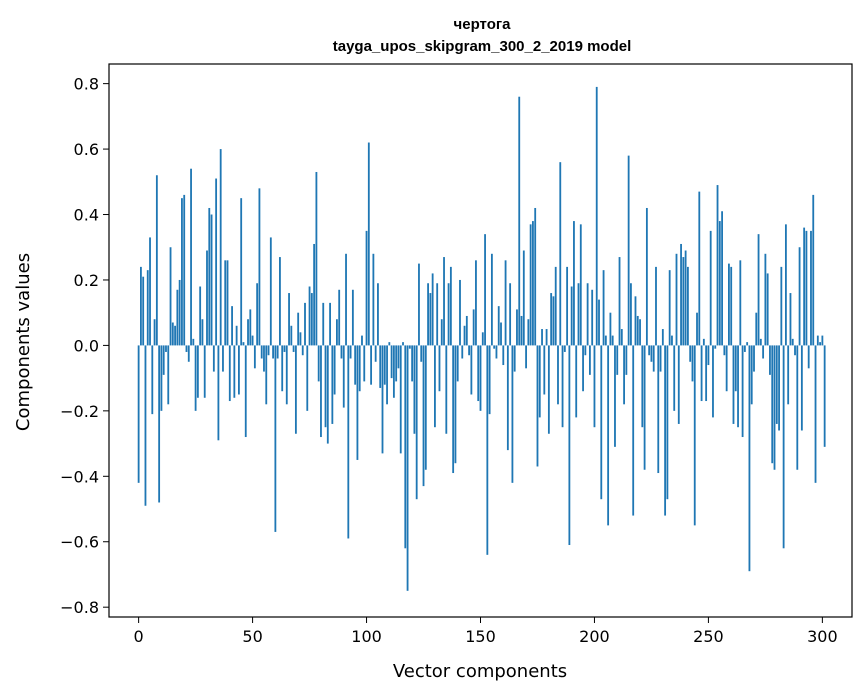  What do you see at coordinates (79, 476) in the screenshot?
I see `y-tick-label: −0.4` at bounding box center [79, 476].